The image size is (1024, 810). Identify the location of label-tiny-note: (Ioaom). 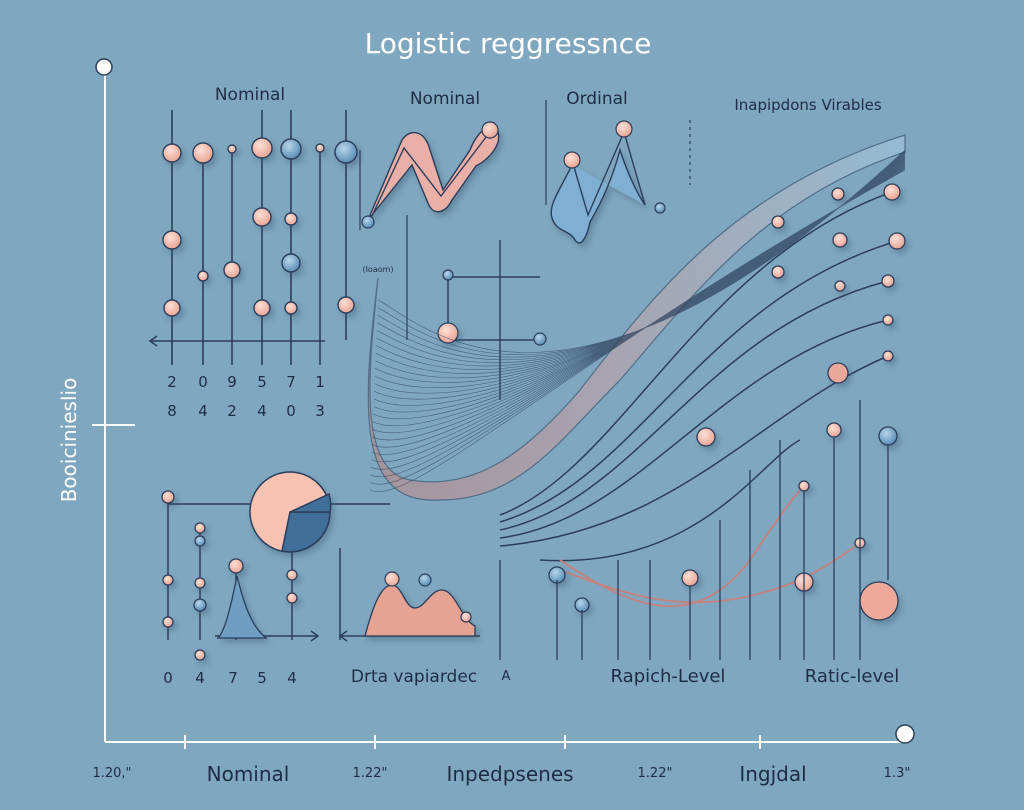
(377, 269).